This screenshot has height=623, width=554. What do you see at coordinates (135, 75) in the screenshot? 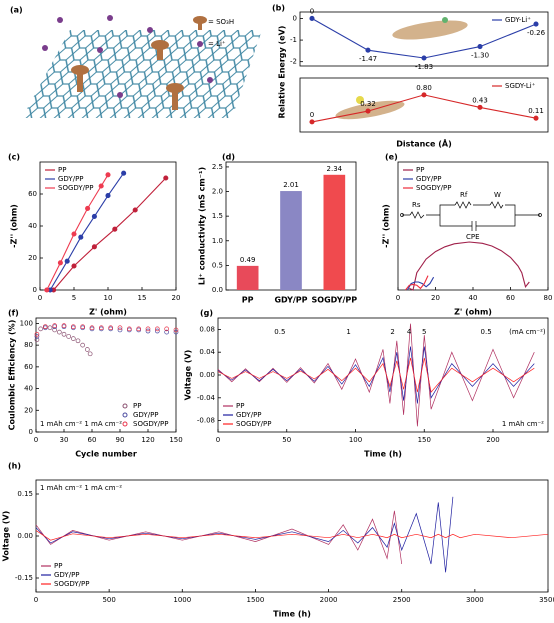
I see `illustration: (a) = SO₃H = Li⁺` at bounding box center [135, 75].